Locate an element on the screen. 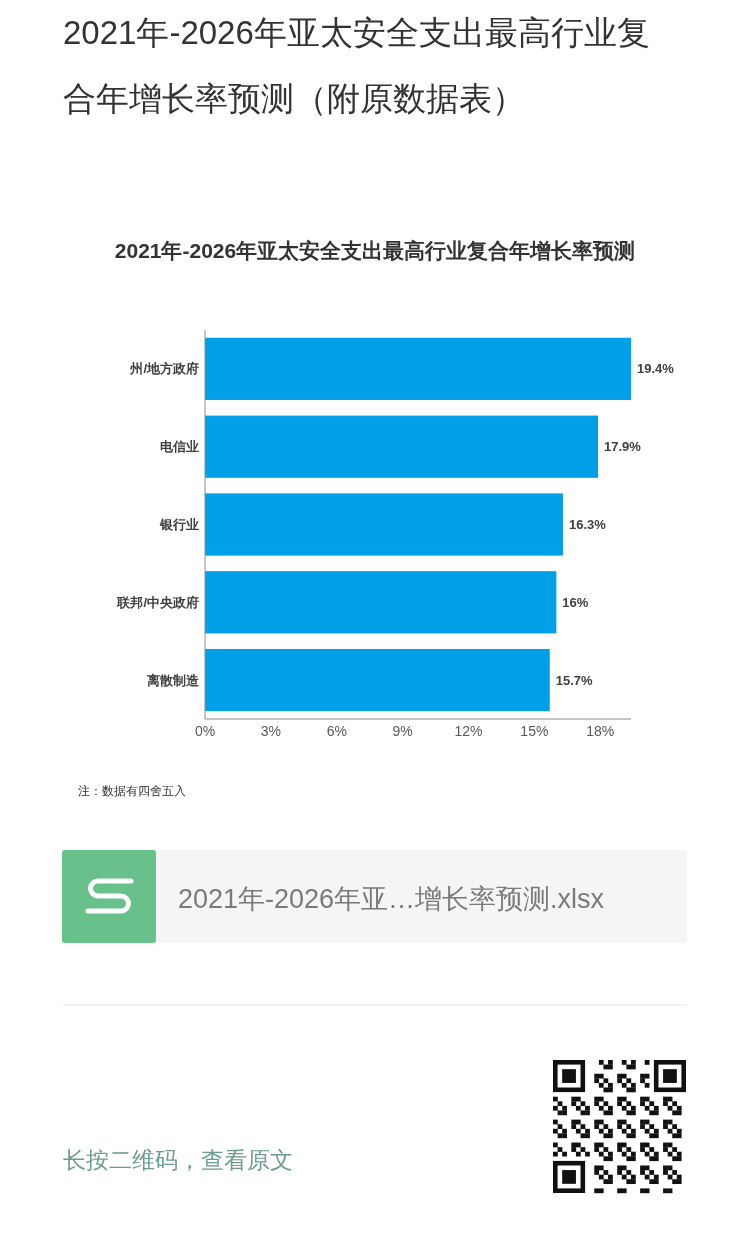 The height and width of the screenshot is (1246, 750). text: 长按二维码，查看原文 is located at coordinates (178, 1160).